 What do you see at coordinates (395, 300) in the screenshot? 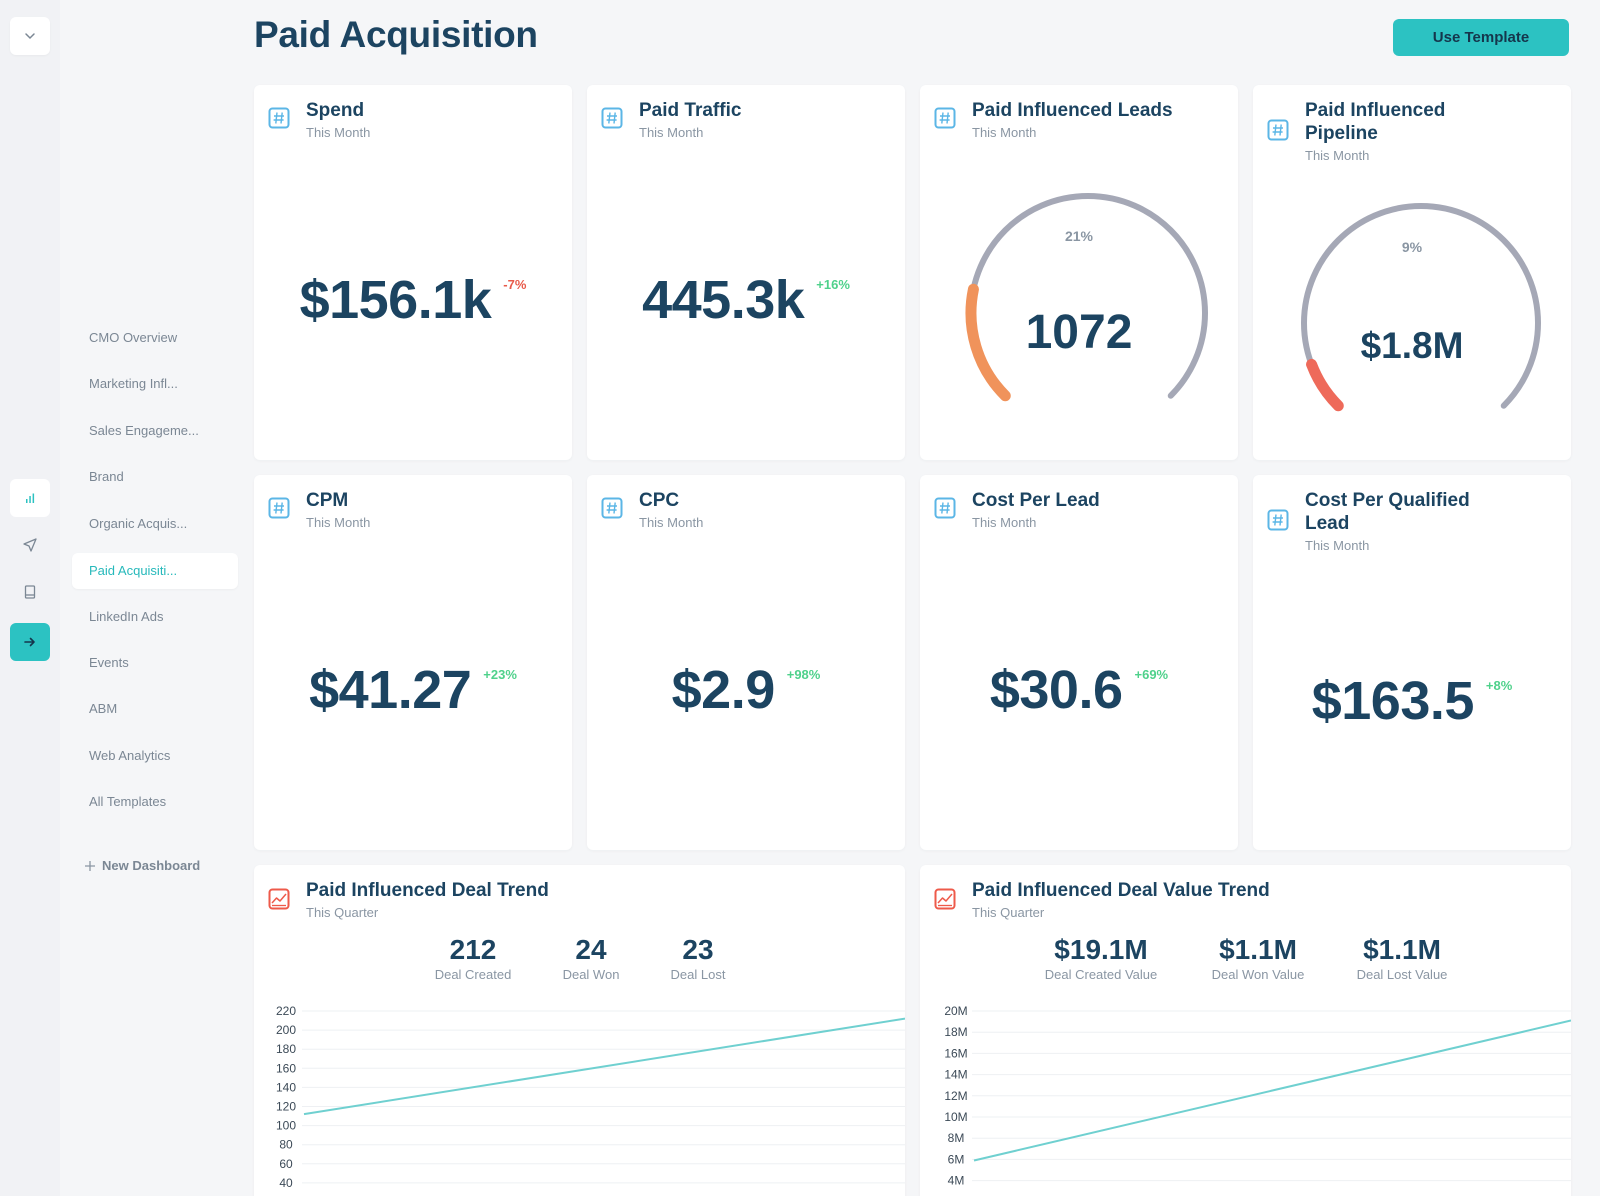
I see `metric-value: $156.1k` at bounding box center [395, 300].